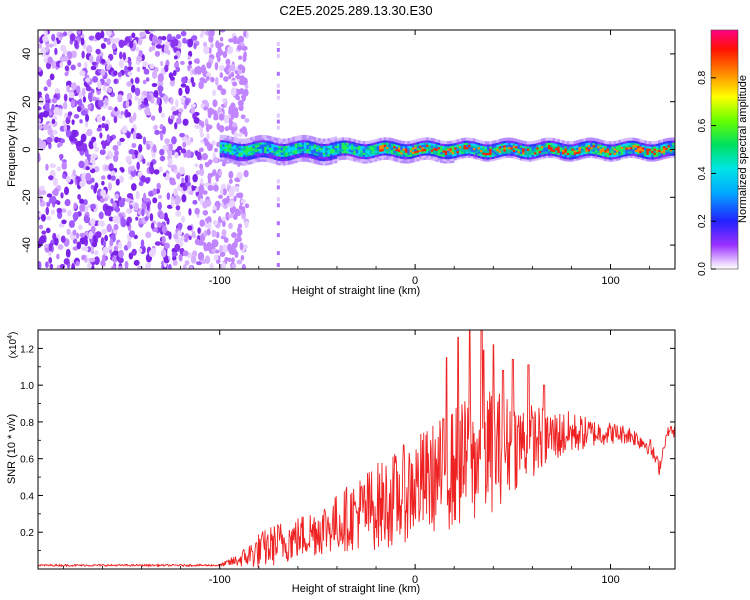 This screenshot has width=750, height=600. Describe the element at coordinates (27, 149) in the screenshot. I see `spectrogram-y-tick-label: 0` at that location.